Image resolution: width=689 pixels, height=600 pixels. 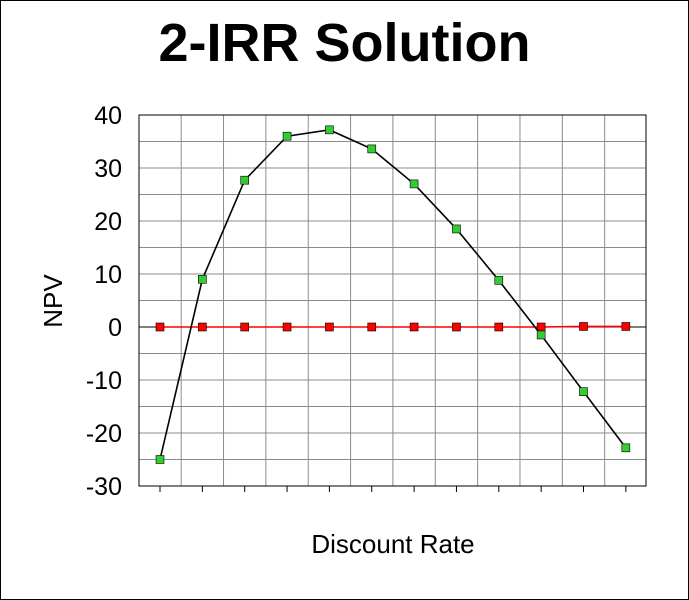 I want to click on y-tick-label: 30, so click(x=108, y=169).